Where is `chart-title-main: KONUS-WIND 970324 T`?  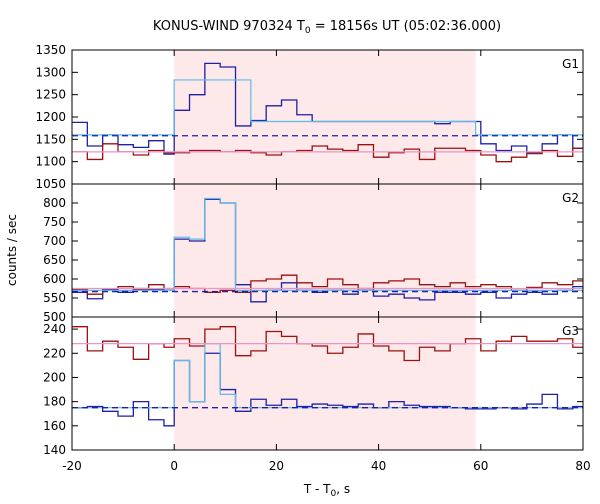
chart-title-main: KONUS-WIND 970324 T is located at coordinates (229, 26).